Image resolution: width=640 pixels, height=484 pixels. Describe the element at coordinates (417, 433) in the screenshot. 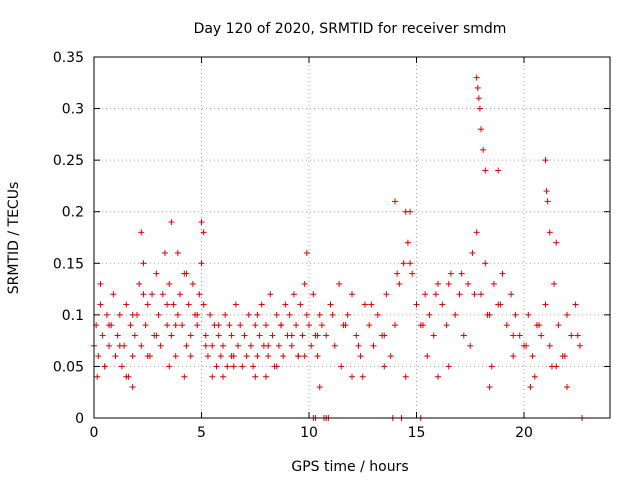

I see `x-tick-label: 15` at that location.